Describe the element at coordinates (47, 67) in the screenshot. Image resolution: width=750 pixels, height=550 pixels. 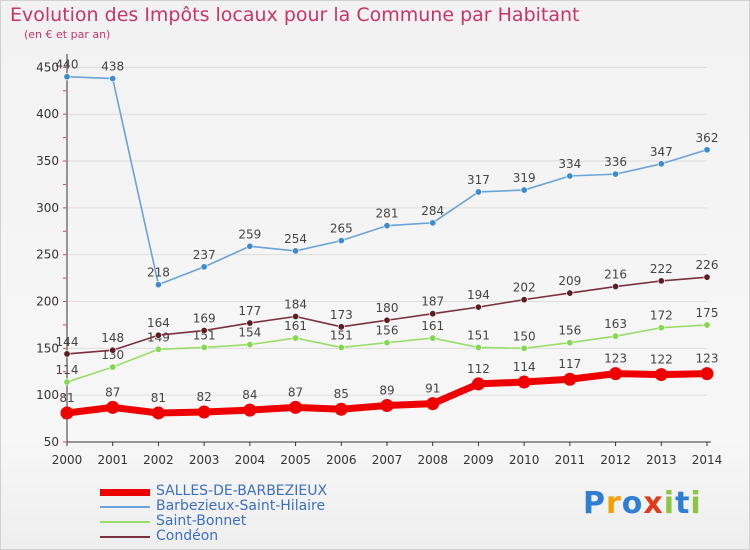
I see `y-tick-label: 450` at that location.